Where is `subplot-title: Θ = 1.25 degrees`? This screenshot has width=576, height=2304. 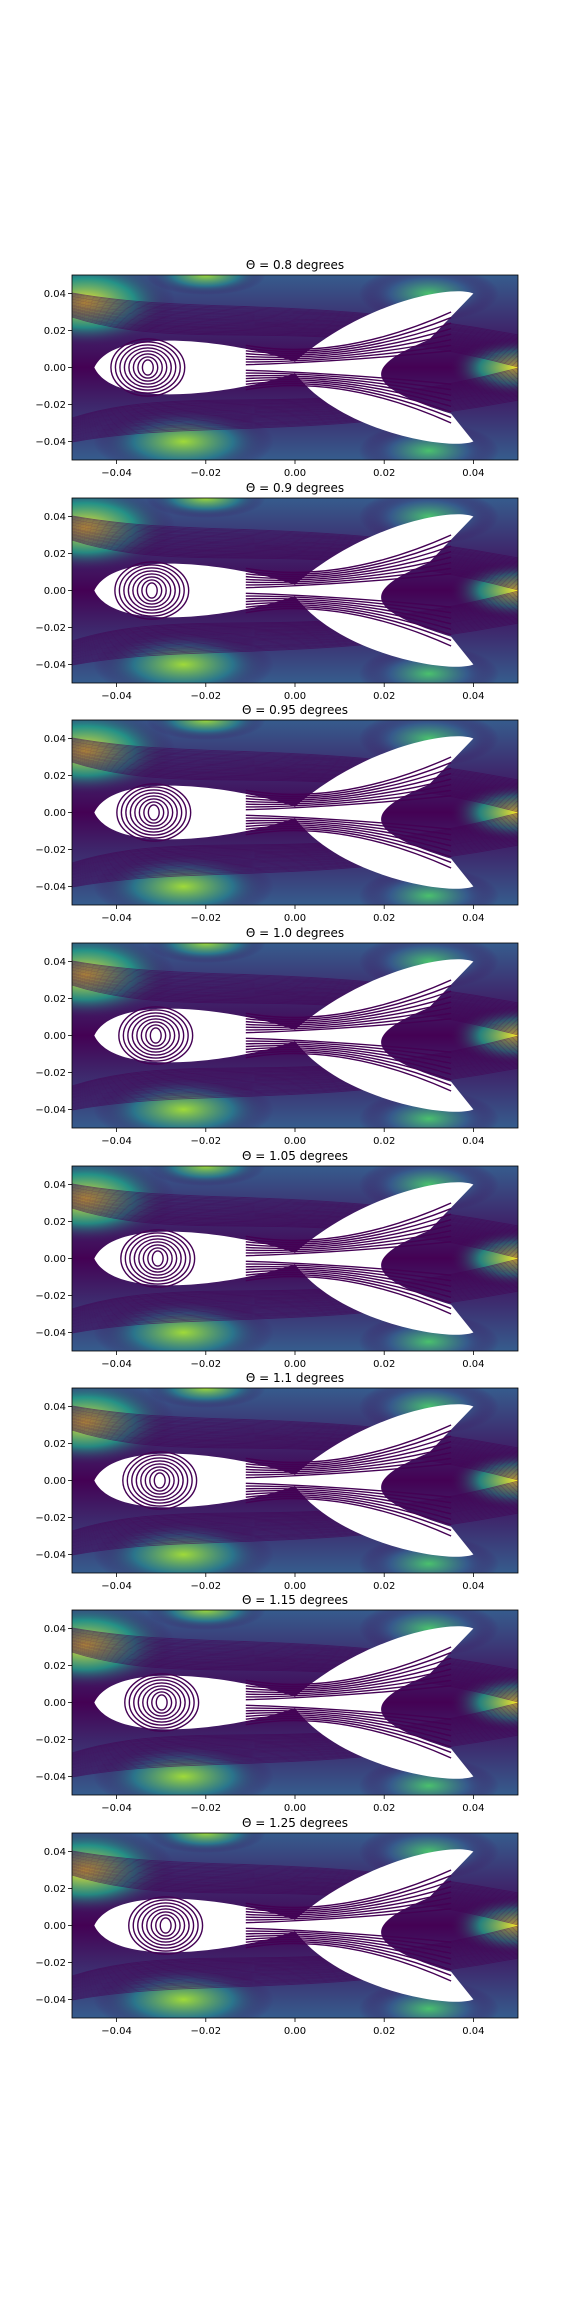
subplot-title: Θ = 1.25 degrees is located at coordinates (295, 1823).